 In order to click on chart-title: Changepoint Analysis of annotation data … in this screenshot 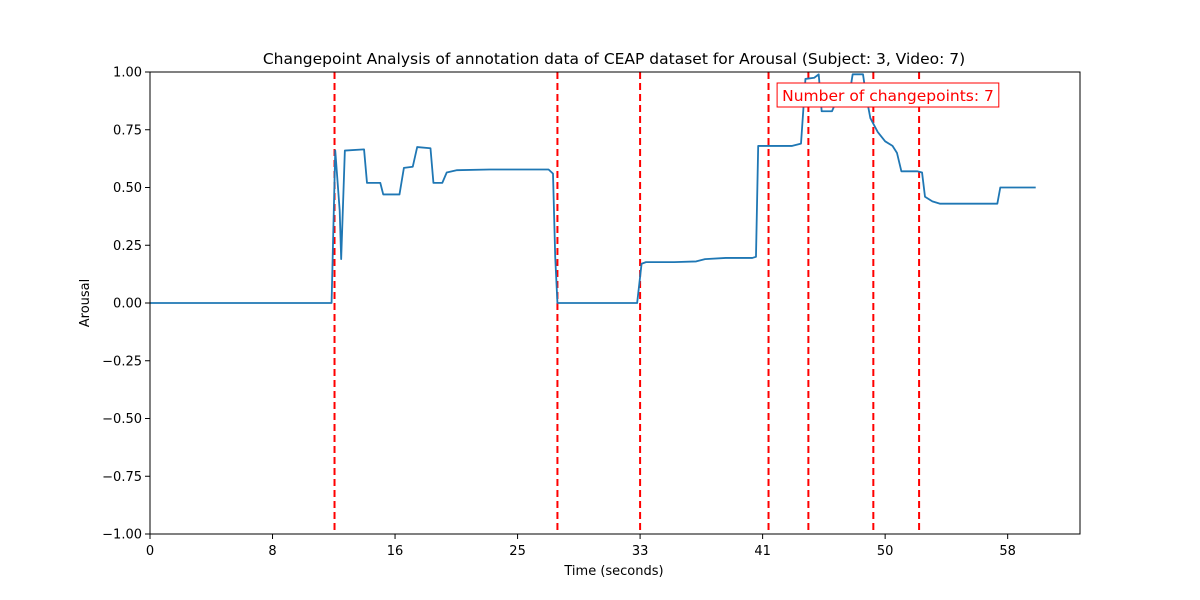, I will do `click(614, 59)`.